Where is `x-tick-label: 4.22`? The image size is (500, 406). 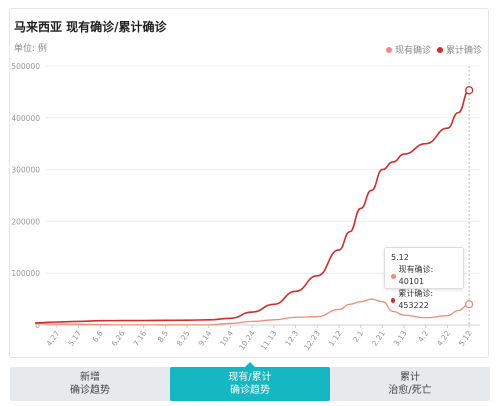 x-tick-label: 4.22 is located at coordinates (443, 338).